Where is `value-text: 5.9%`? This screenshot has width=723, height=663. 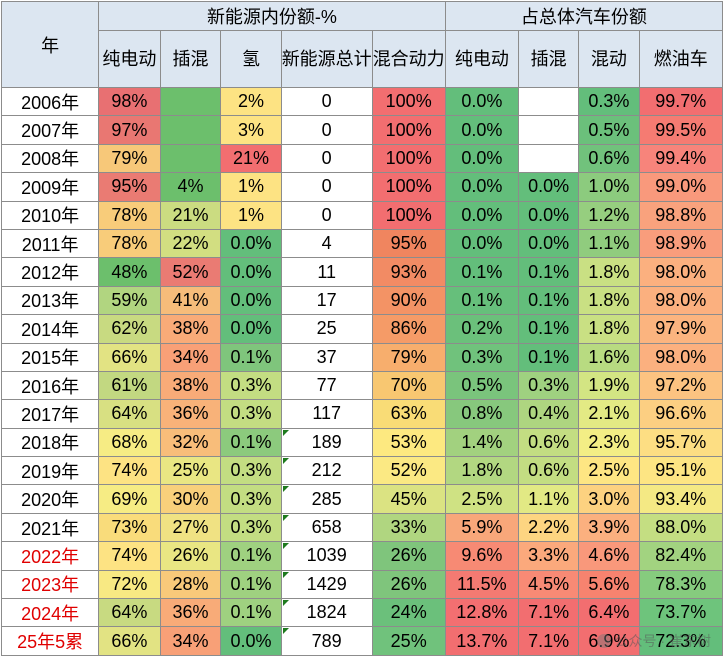
value-text: 5.9% is located at coordinates (482, 527).